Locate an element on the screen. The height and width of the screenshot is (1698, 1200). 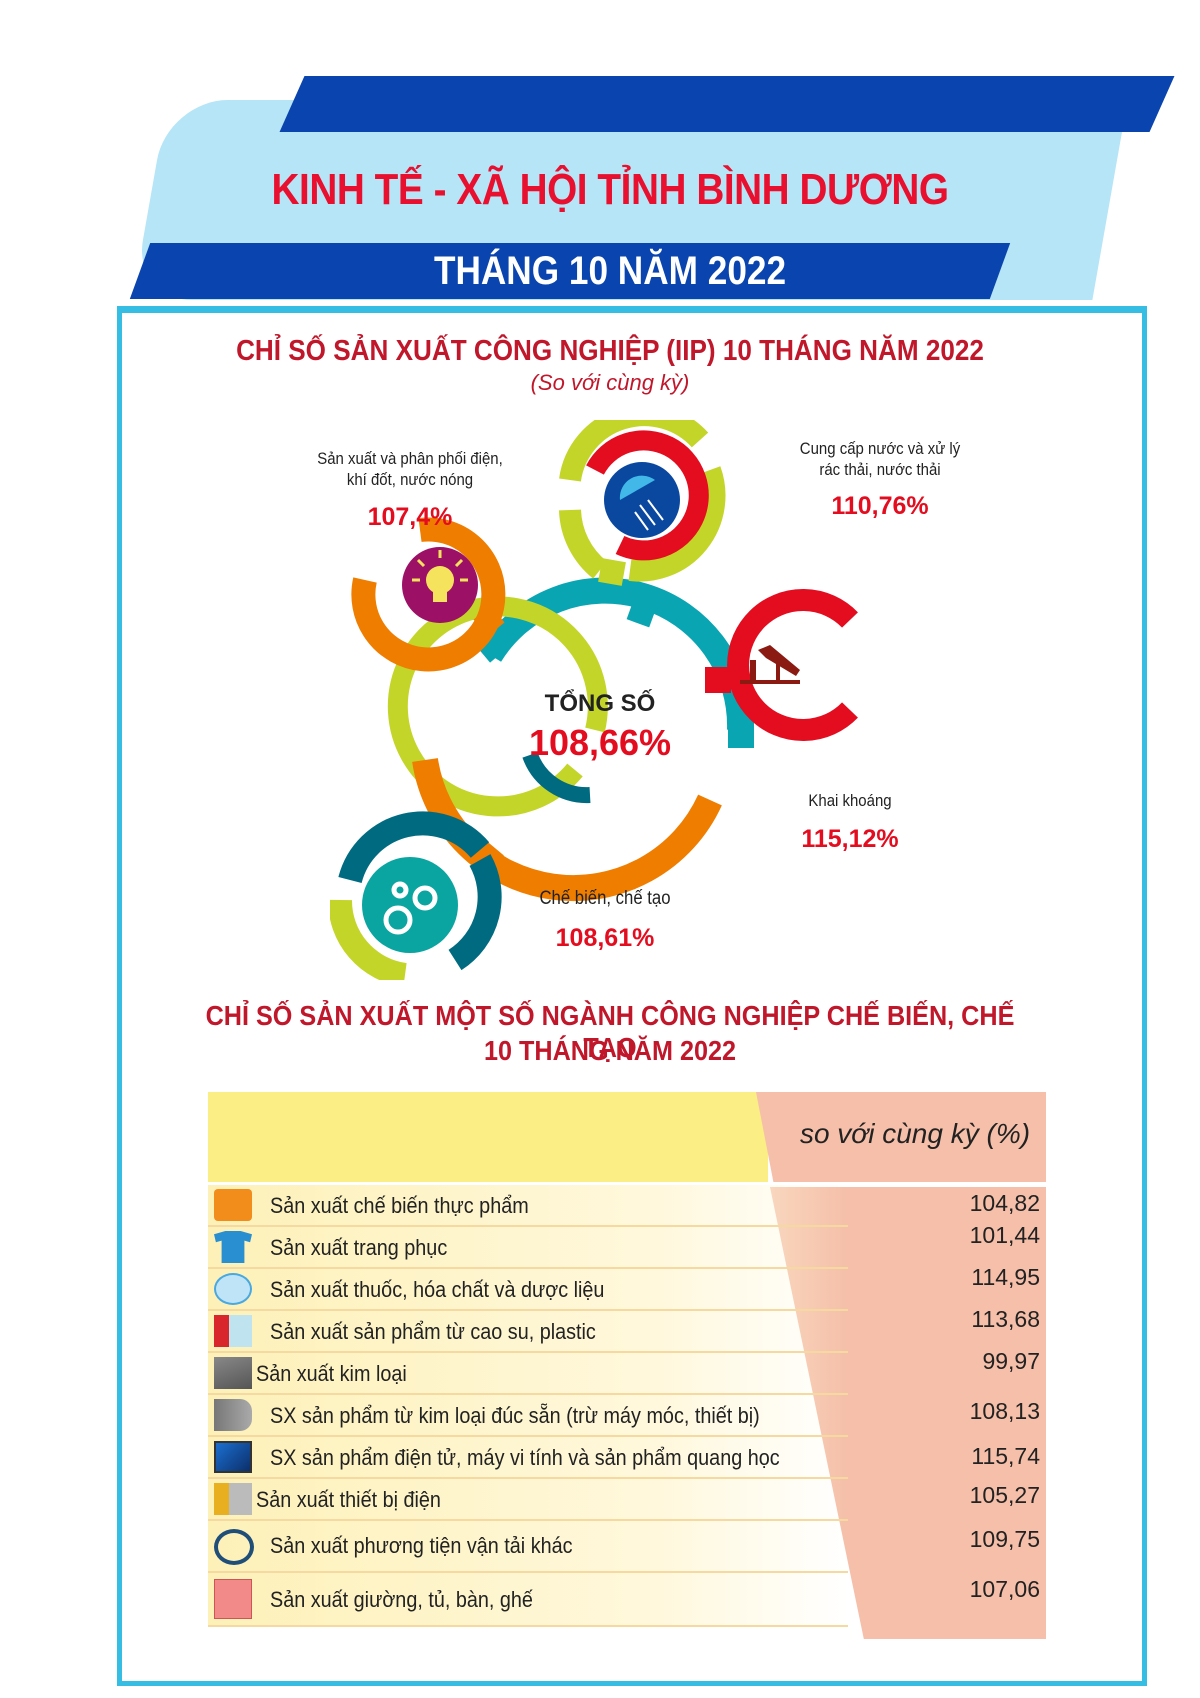
electricity-value: 107,4% is located at coordinates (410, 517).